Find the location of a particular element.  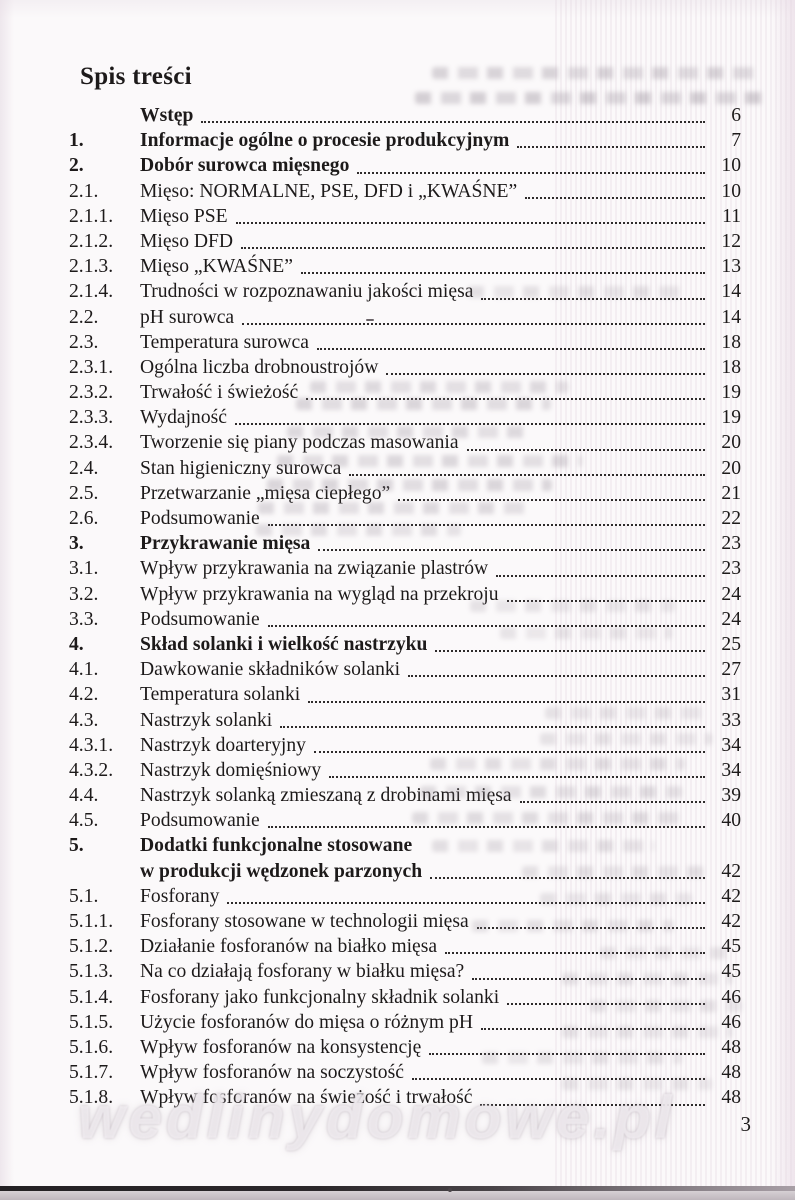

toc-row: Wstęp 6 is located at coordinates (405, 115).